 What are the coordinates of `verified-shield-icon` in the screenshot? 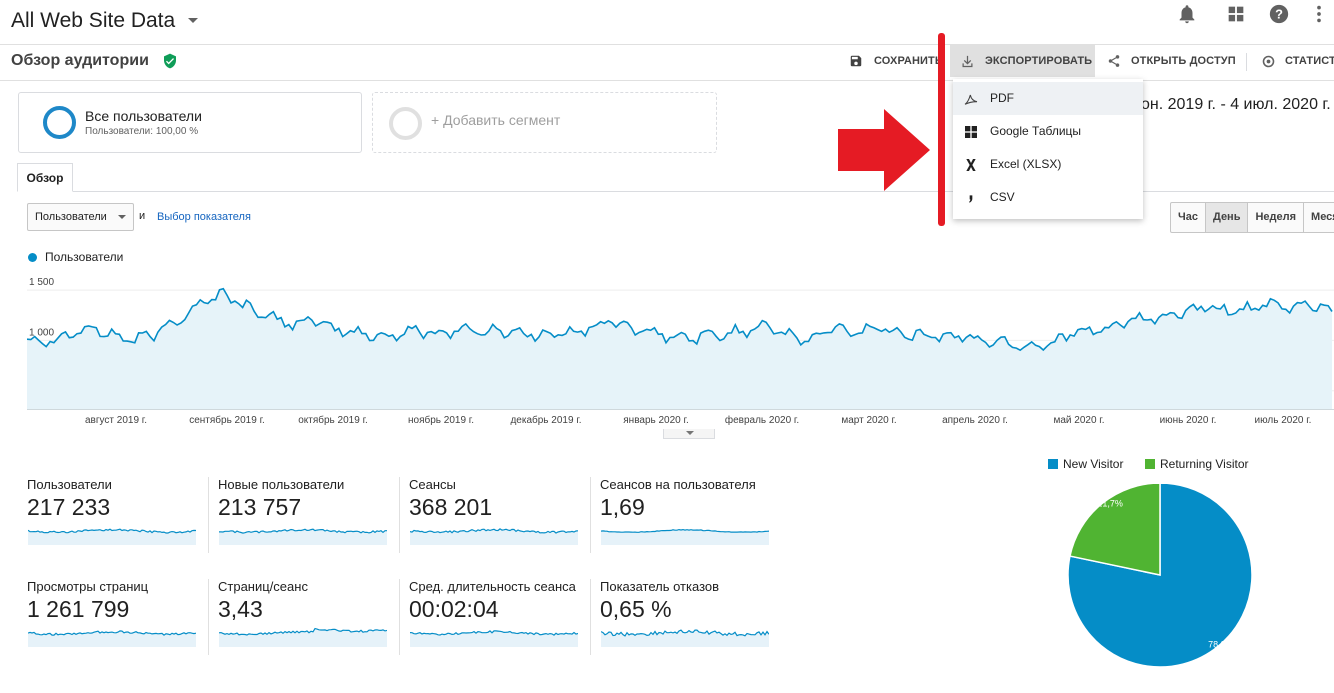 It's located at (170, 61).